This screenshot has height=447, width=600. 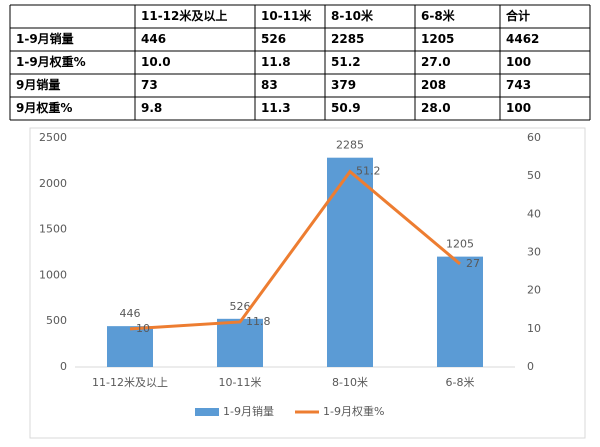 What do you see at coordinates (276, 108) in the screenshot?
I see `table-cell: 11.3` at bounding box center [276, 108].